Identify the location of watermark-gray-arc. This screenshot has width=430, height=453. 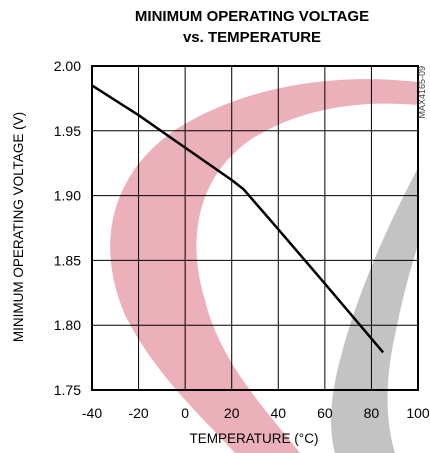
(374, 310).